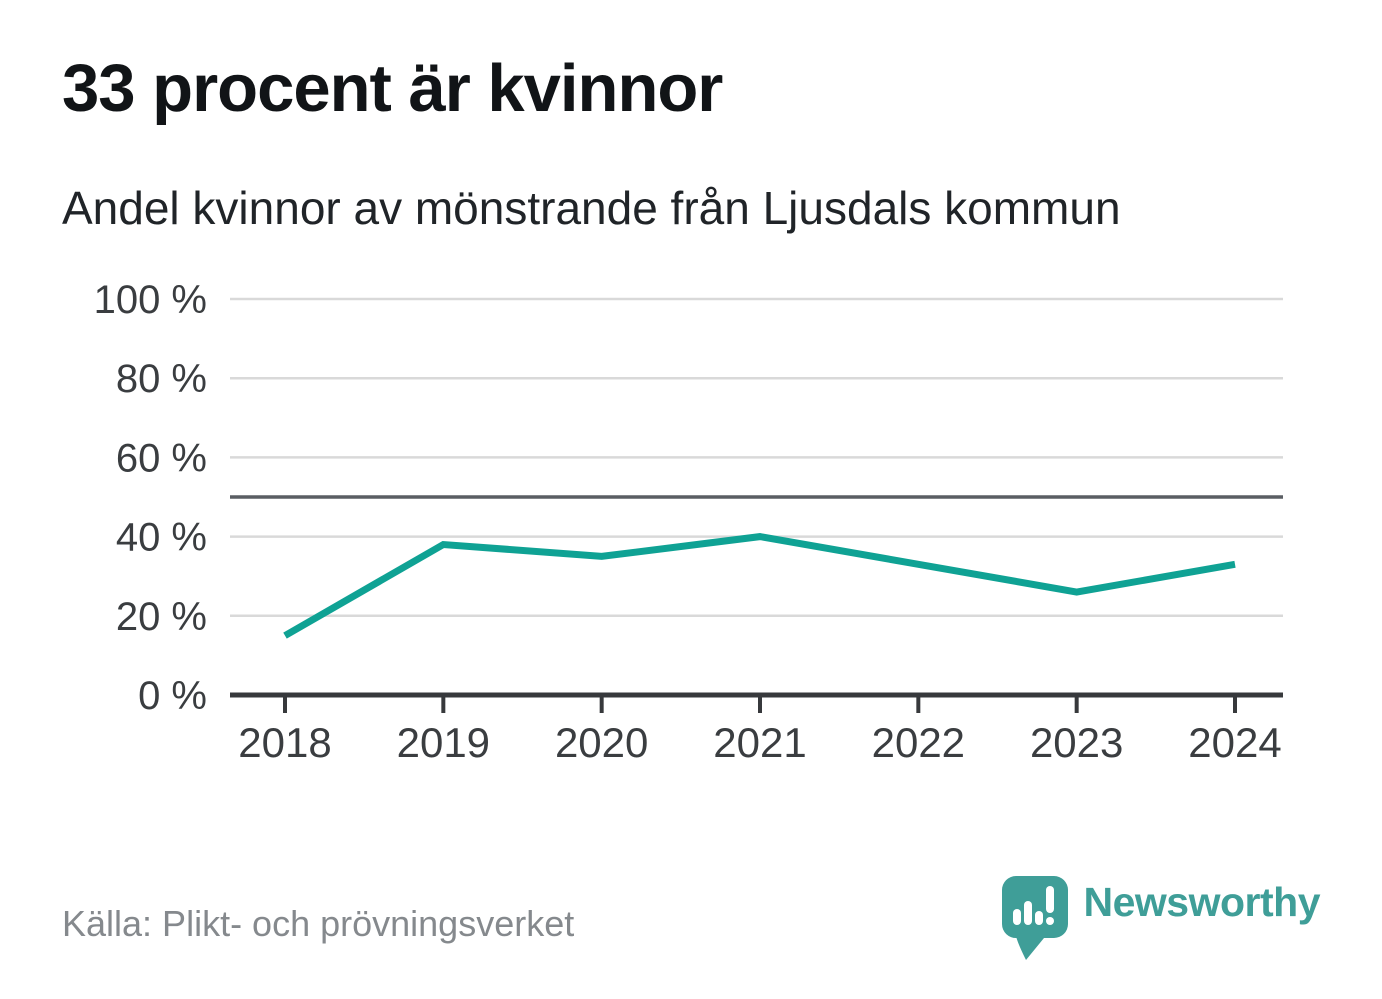 The width and height of the screenshot is (1382, 999). Describe the element at coordinates (443, 742) in the screenshot. I see `x-tick-label: 2019` at that location.